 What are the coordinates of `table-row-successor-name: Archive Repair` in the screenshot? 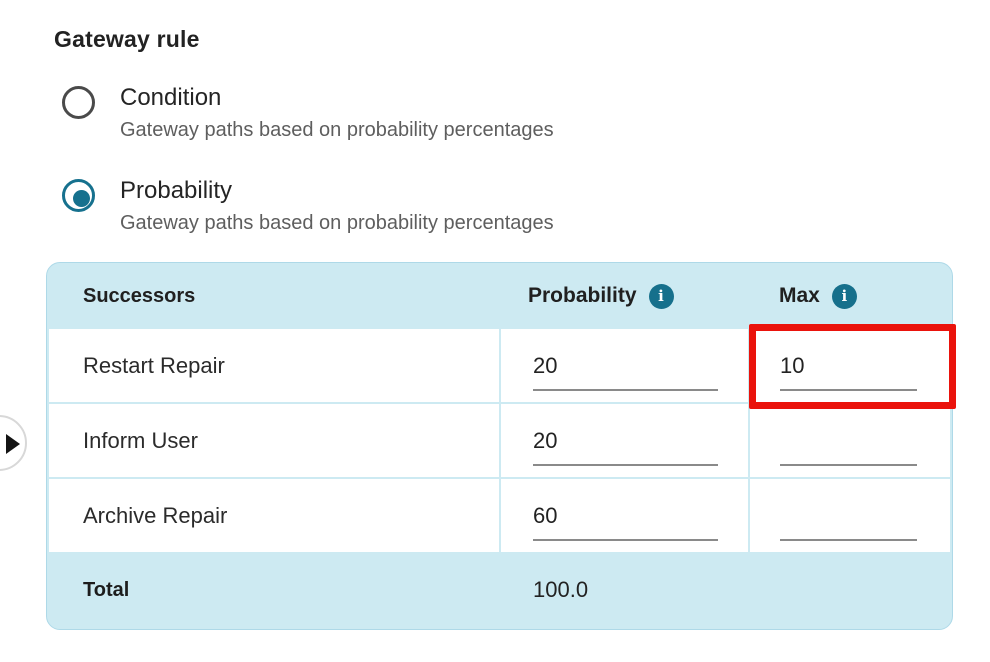 It's located at (274, 515).